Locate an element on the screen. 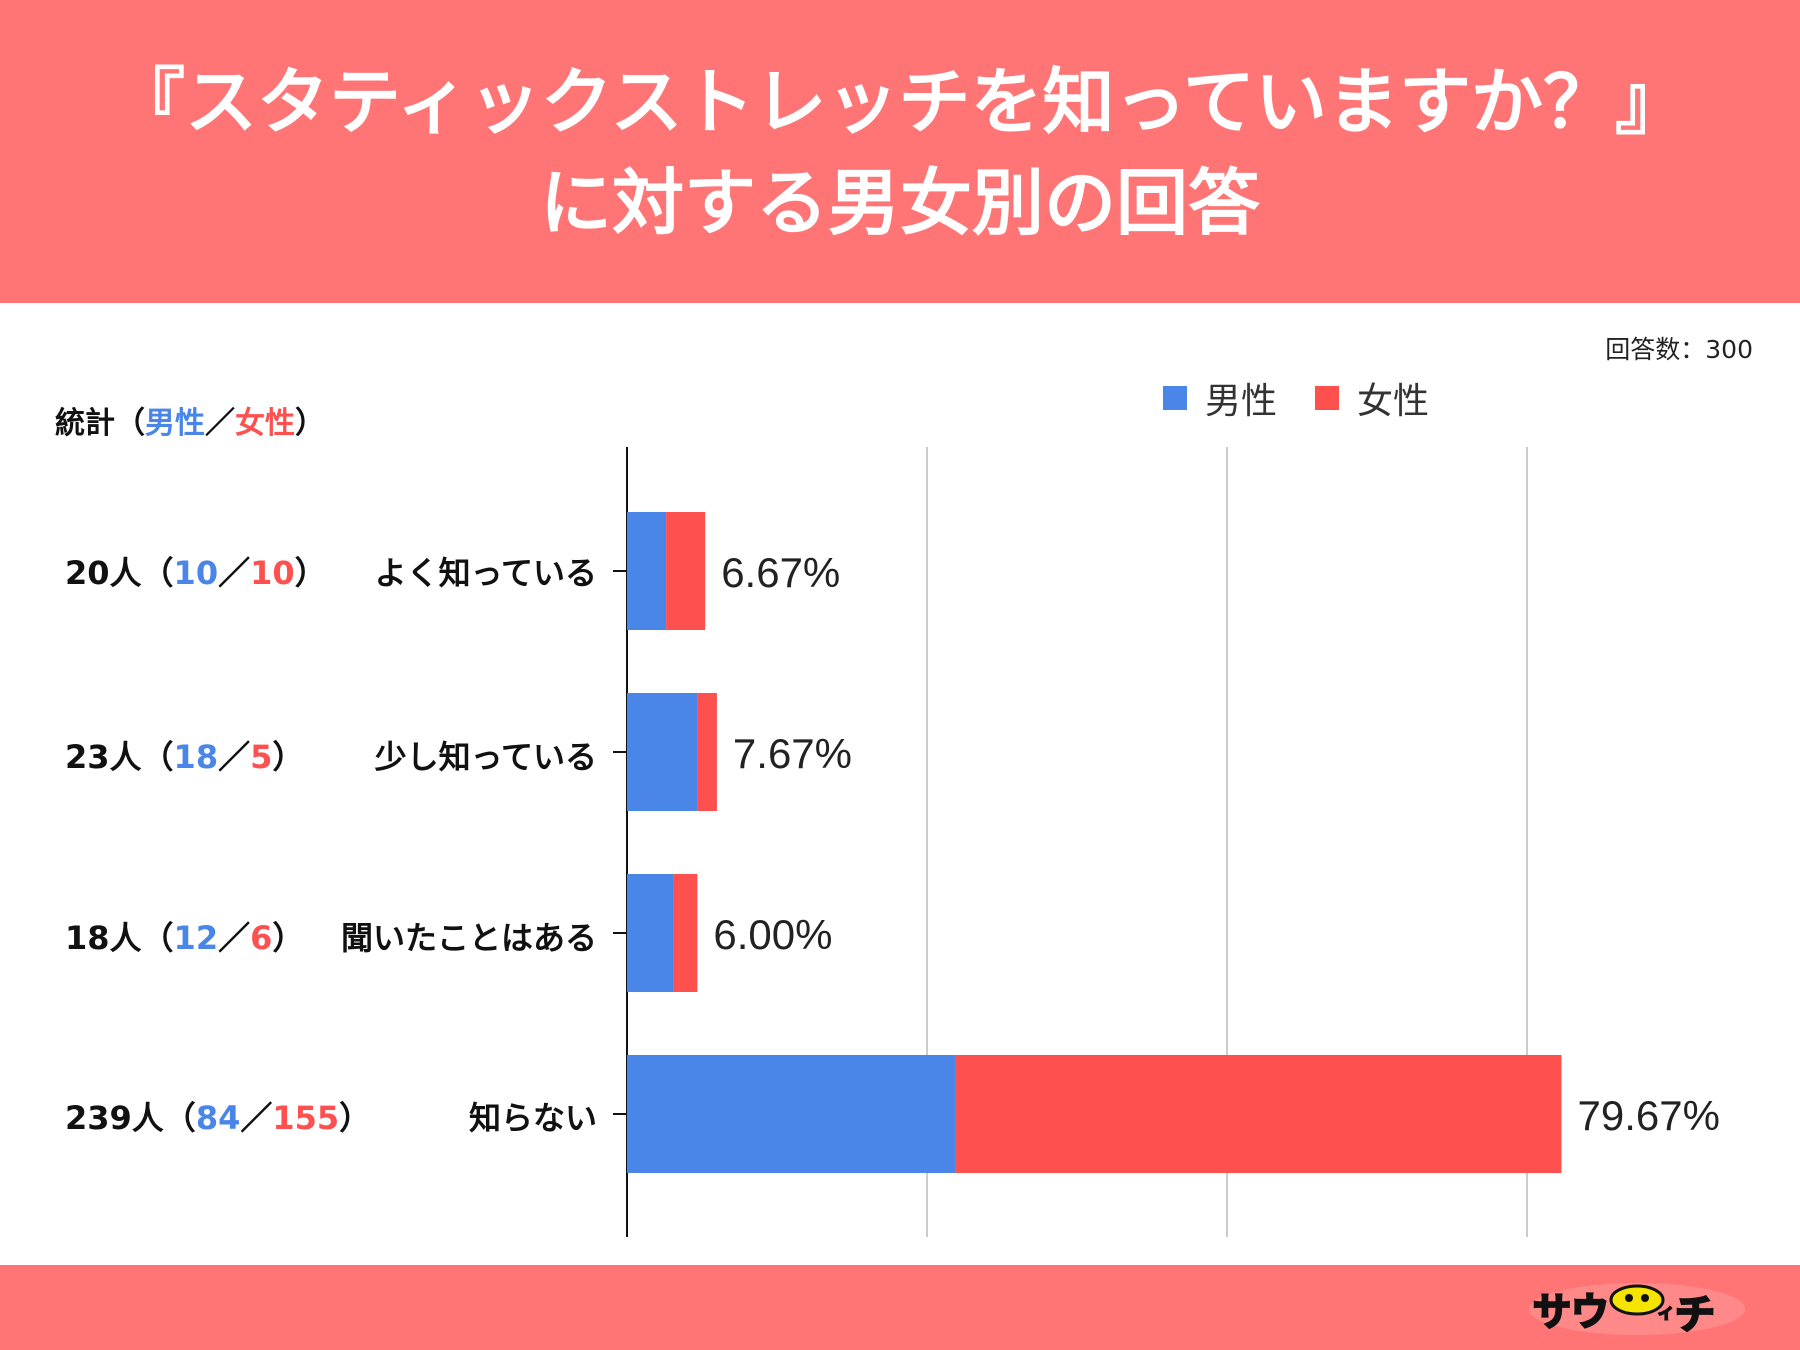 This screenshot has width=1800, height=1350. legend: 男性 女性 is located at coordinates (1315, 398).